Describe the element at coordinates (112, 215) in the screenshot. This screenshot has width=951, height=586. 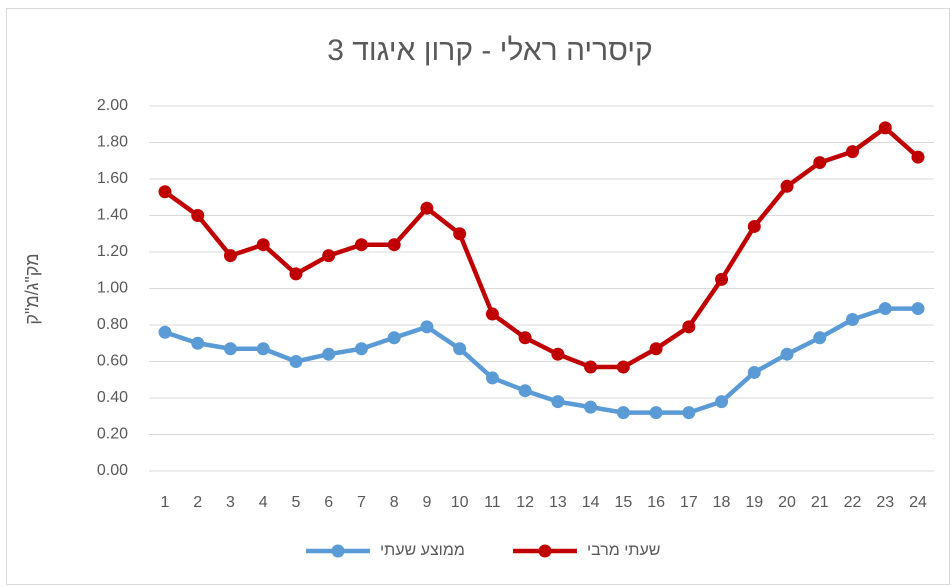
I see `y-tick-label: 1.40` at that location.